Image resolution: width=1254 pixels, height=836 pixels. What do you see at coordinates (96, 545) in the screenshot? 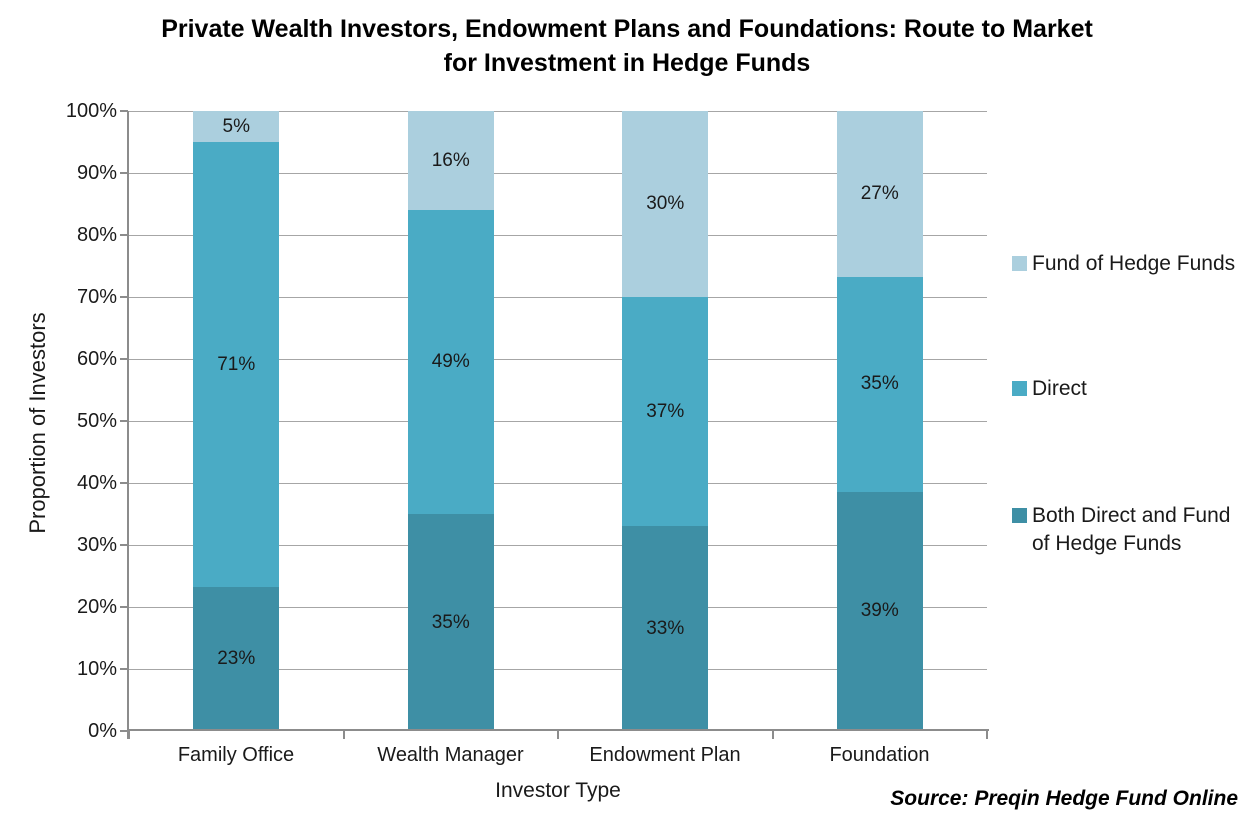
I see `y-tick-label: 30%` at bounding box center [96, 545].